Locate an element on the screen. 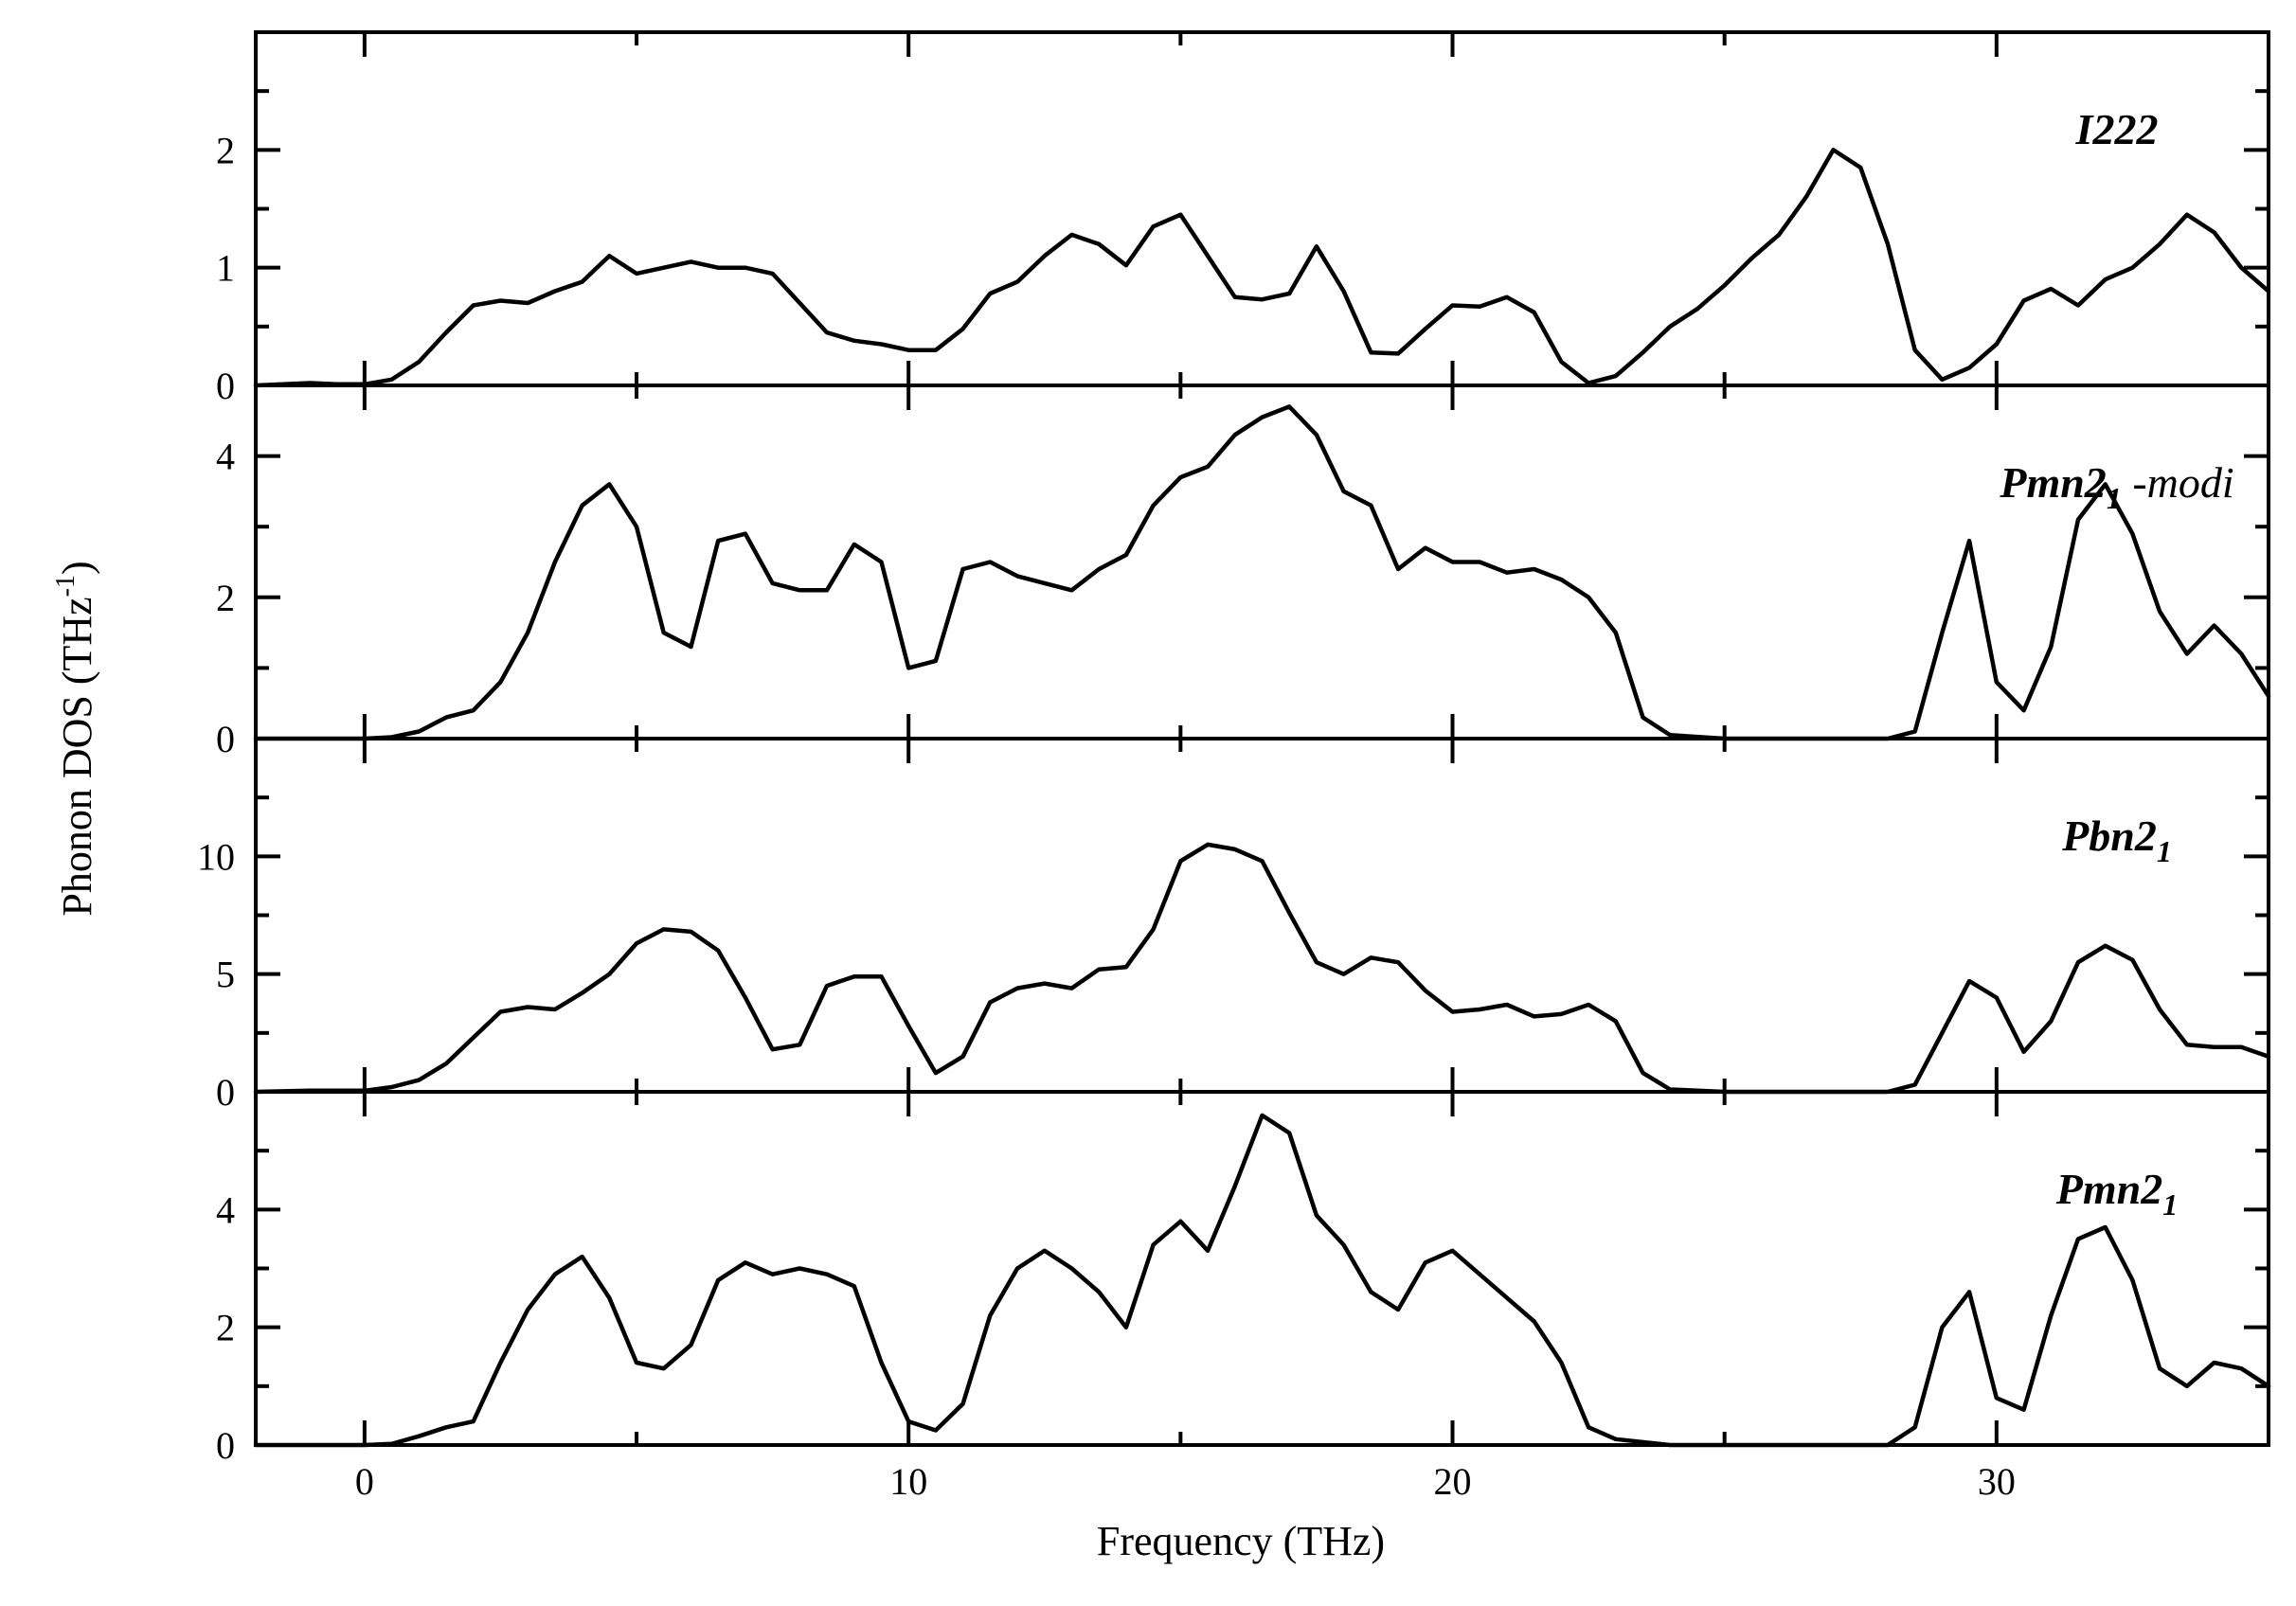 The width and height of the screenshot is (2296, 1606). x-tick-label: 10 is located at coordinates (908, 1481).